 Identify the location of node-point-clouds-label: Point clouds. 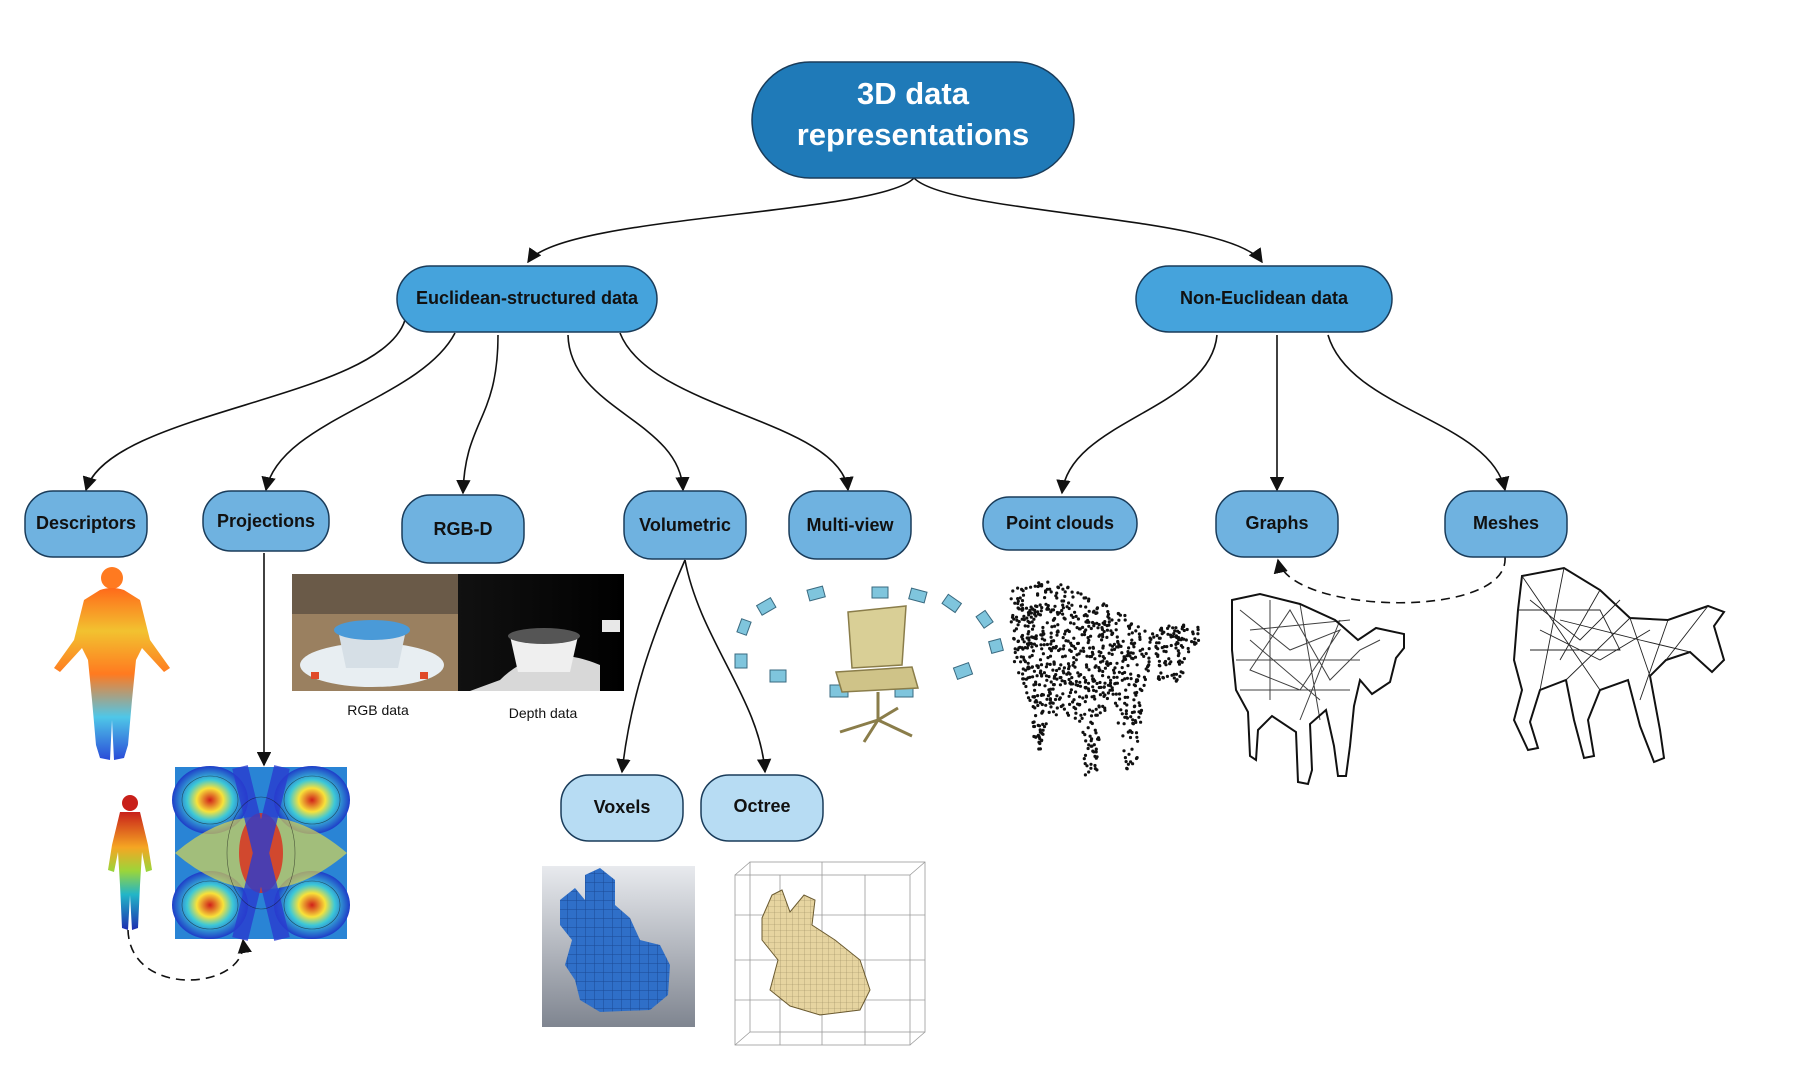
(1060, 523).